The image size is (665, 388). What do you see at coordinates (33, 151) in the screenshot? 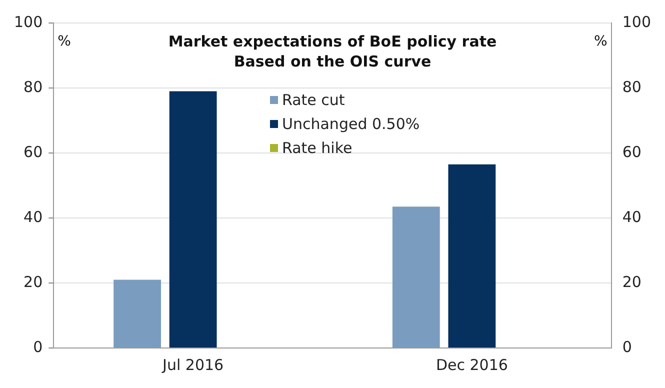
I see `y-tick-label: 60` at bounding box center [33, 151].